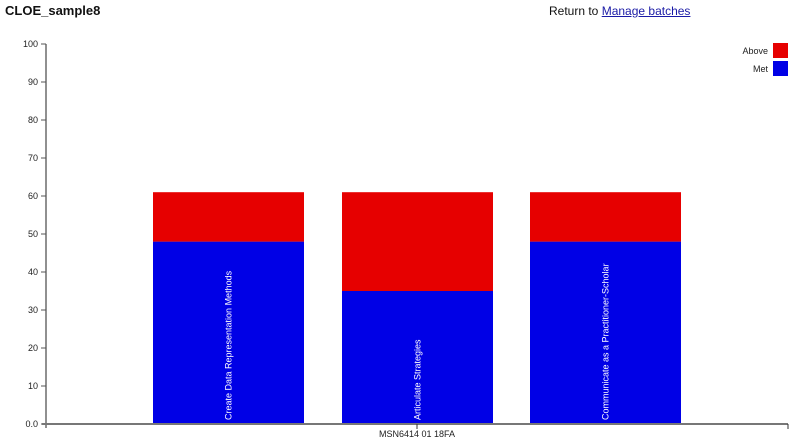 The height and width of the screenshot is (438, 800). I want to click on y-axis-tick-label: 20, so click(33, 348).